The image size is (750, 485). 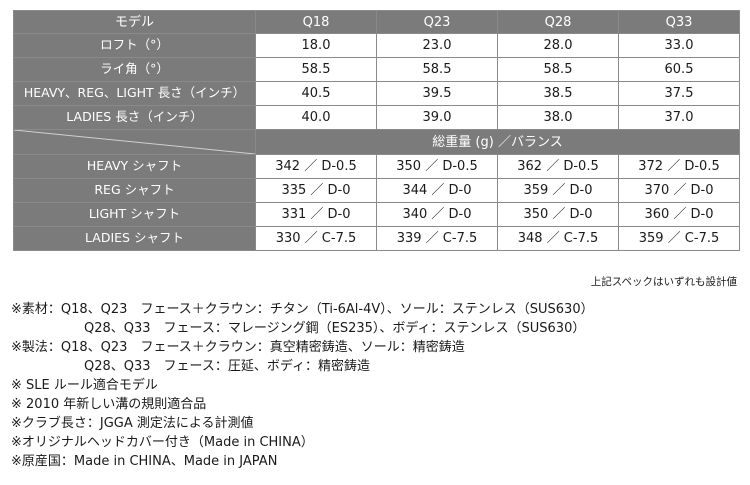 I want to click on design-value-note: 上記スペックはいずれも設計値, so click(x=663, y=282).